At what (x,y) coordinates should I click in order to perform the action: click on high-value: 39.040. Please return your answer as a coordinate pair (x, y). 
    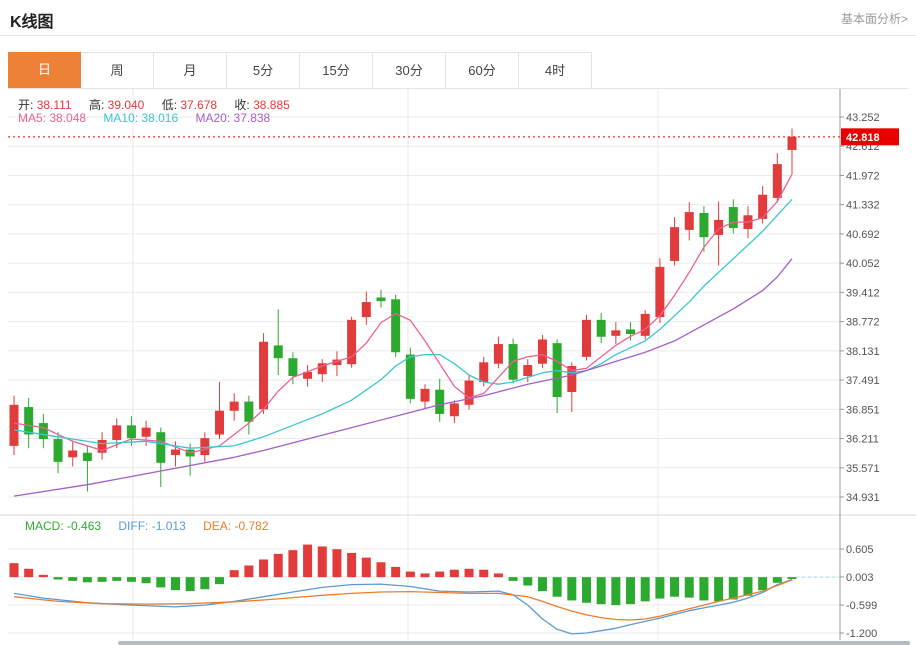
    Looking at the image, I should click on (126, 105).